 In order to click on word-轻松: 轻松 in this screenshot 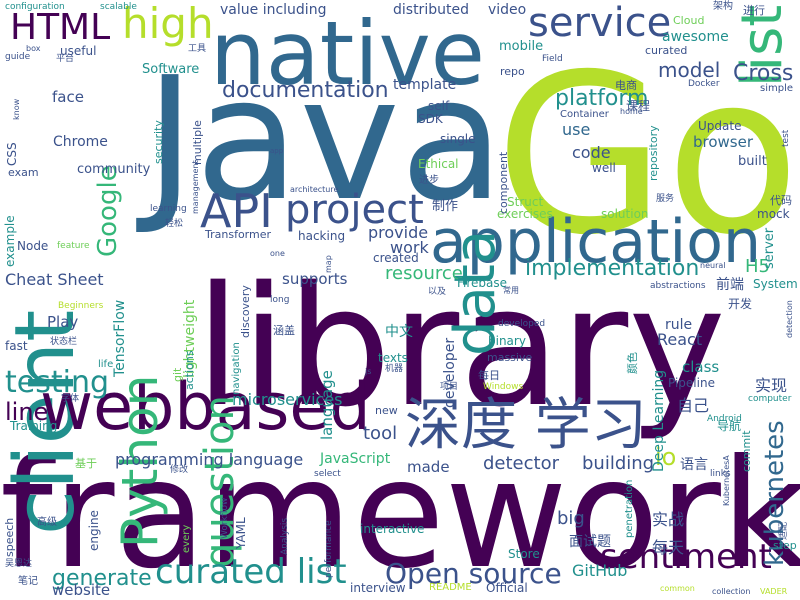, I will do `click(174, 224)`.